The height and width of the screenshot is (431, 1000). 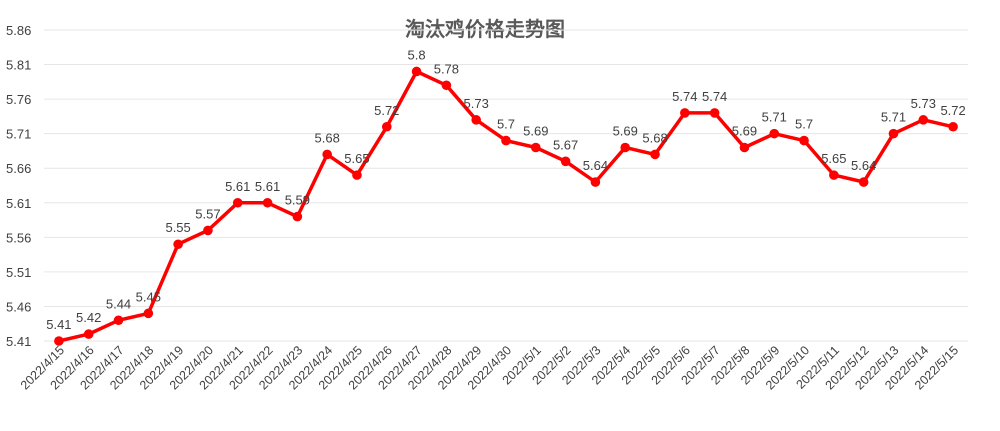 I want to click on data-label: 5.45, so click(x=148, y=296).